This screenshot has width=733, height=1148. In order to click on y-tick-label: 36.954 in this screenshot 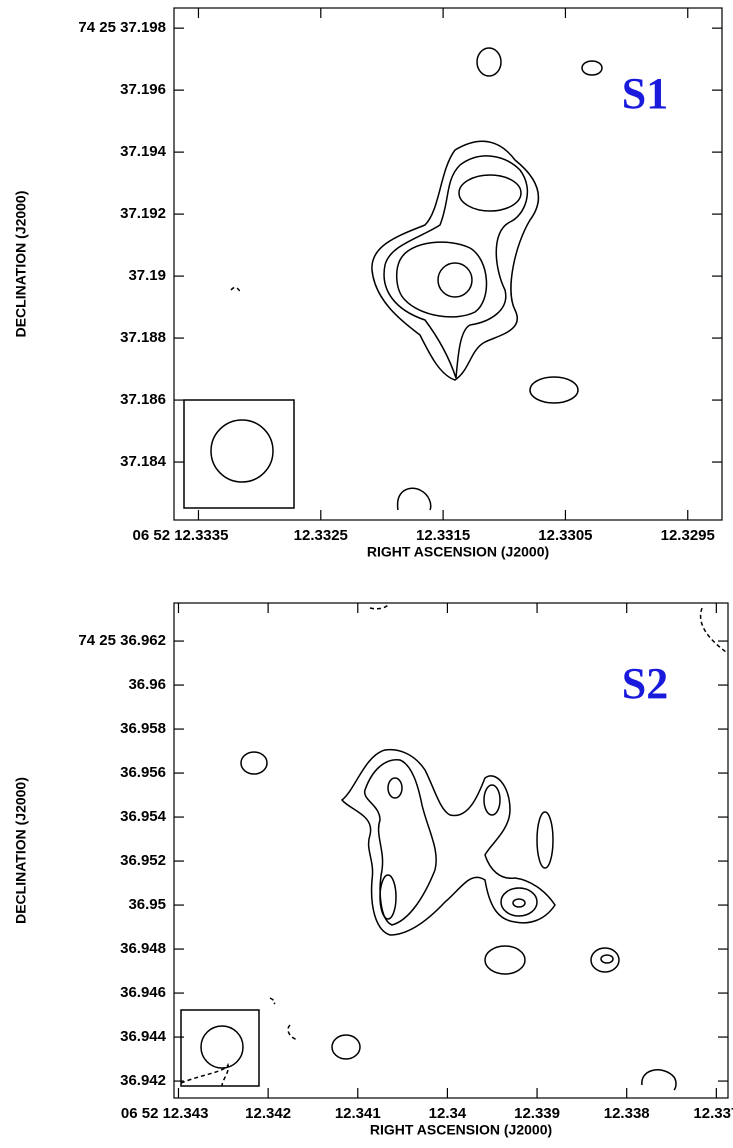, I will do `click(143, 816)`.